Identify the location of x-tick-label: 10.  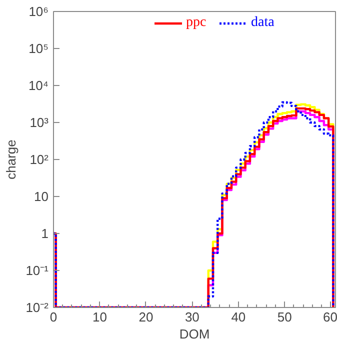
(99, 317).